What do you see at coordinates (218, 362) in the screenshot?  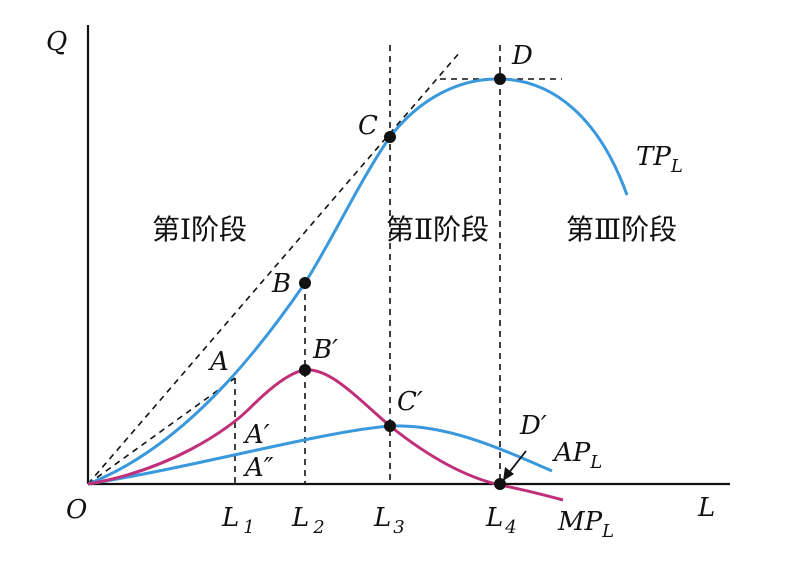 I see `label-a: A` at bounding box center [218, 362].